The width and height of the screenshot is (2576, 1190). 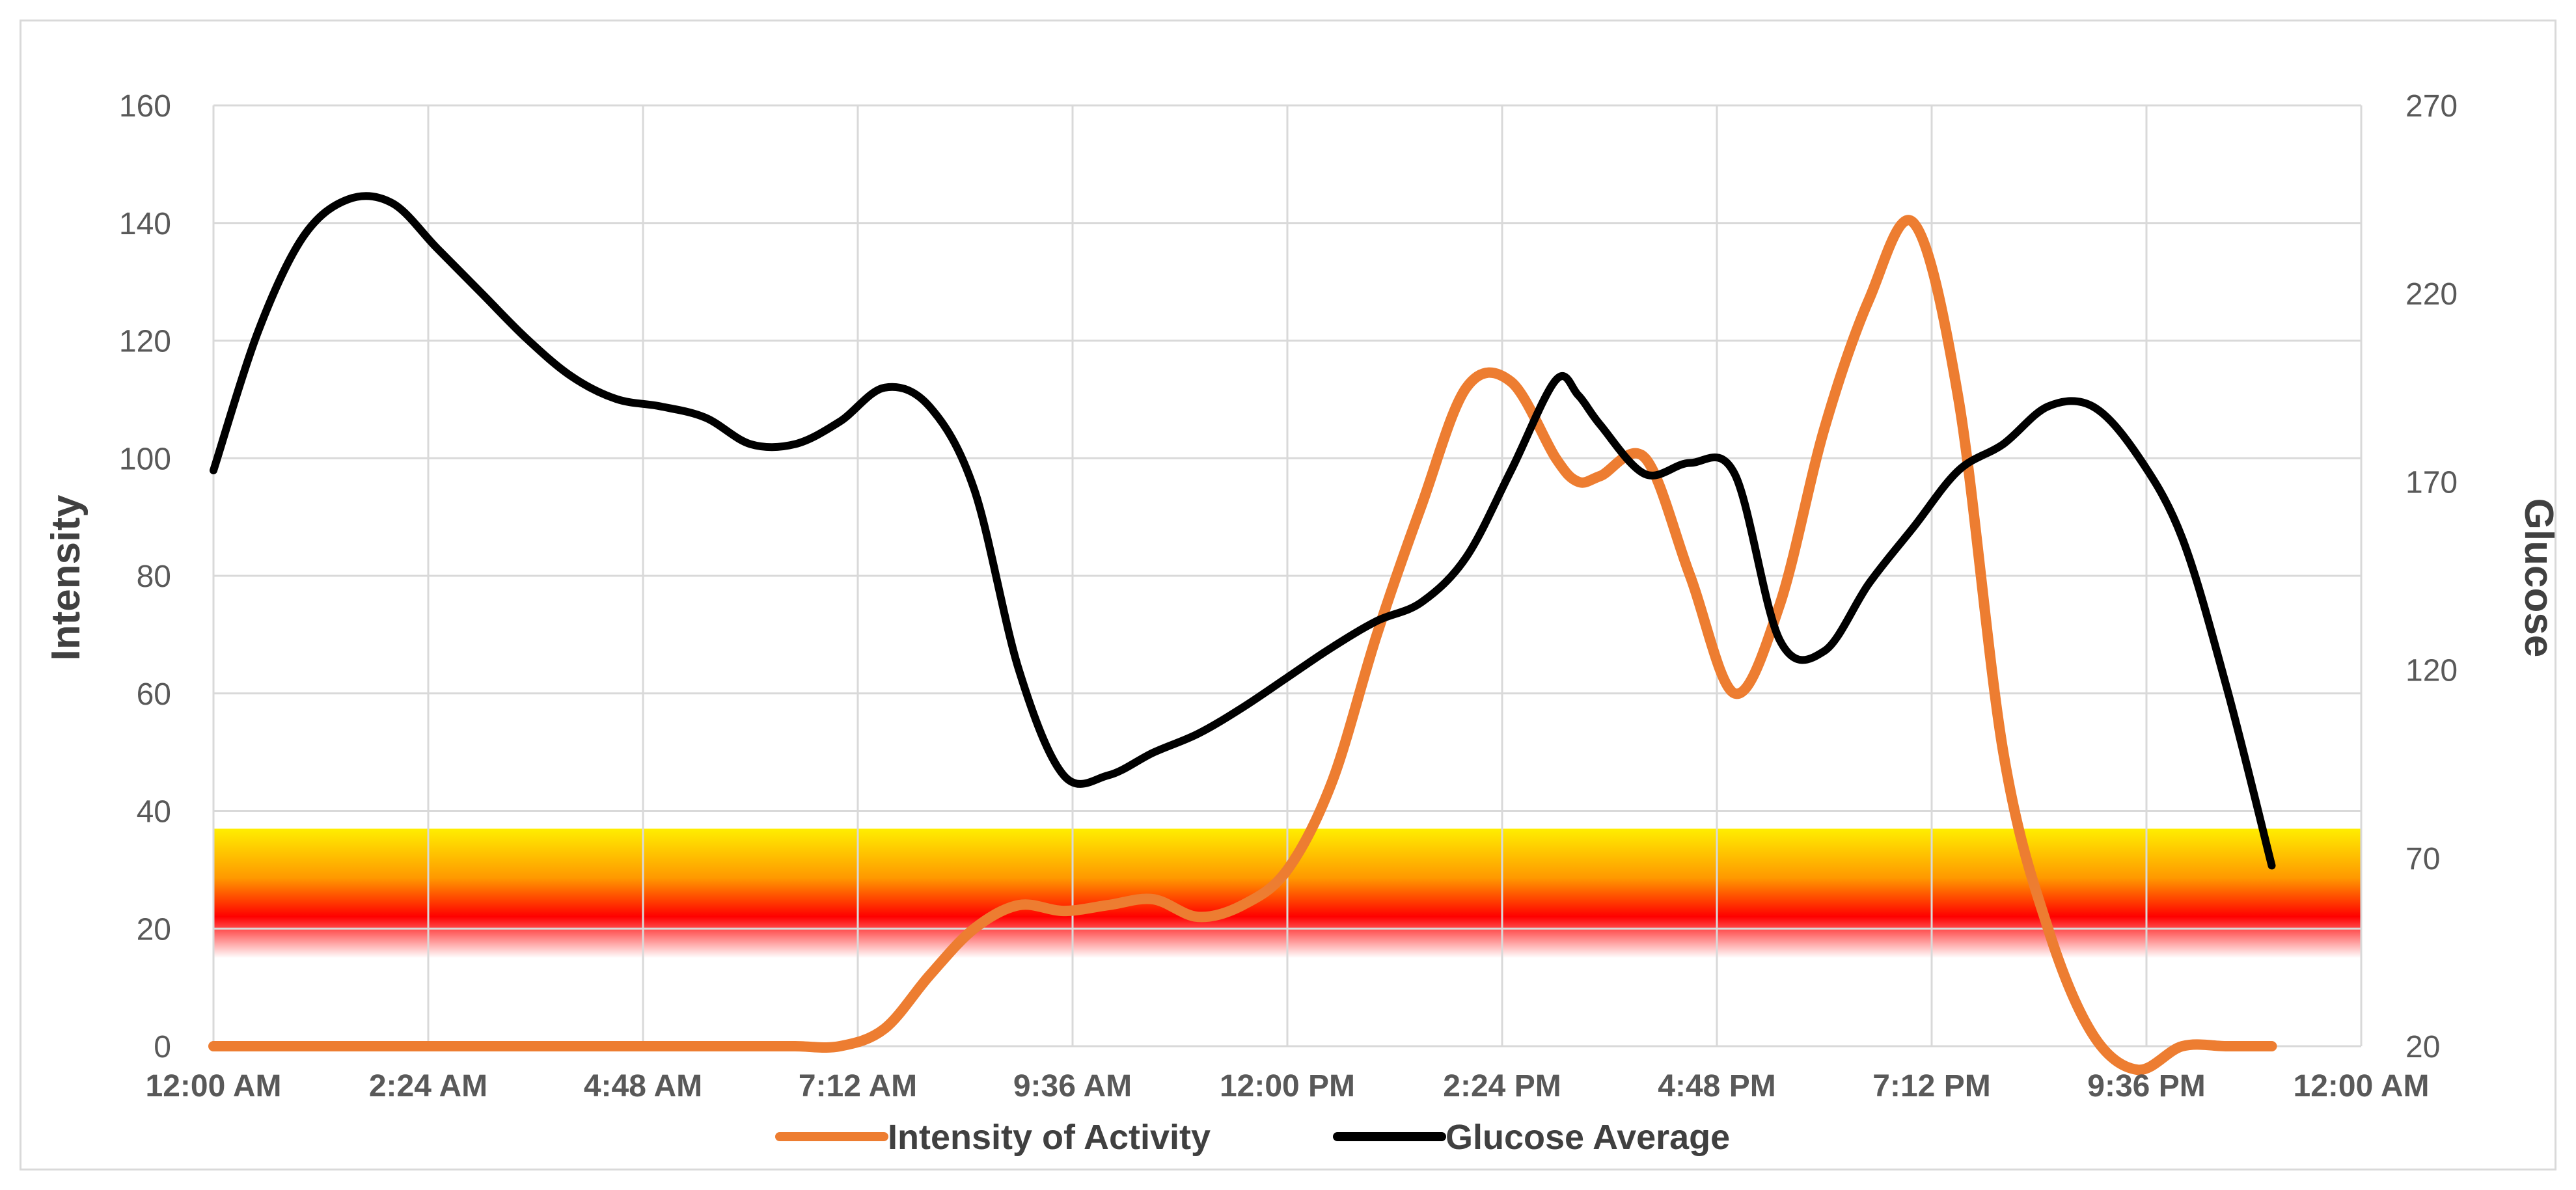 I want to click on y-left-tick-label: 40, so click(x=154, y=813).